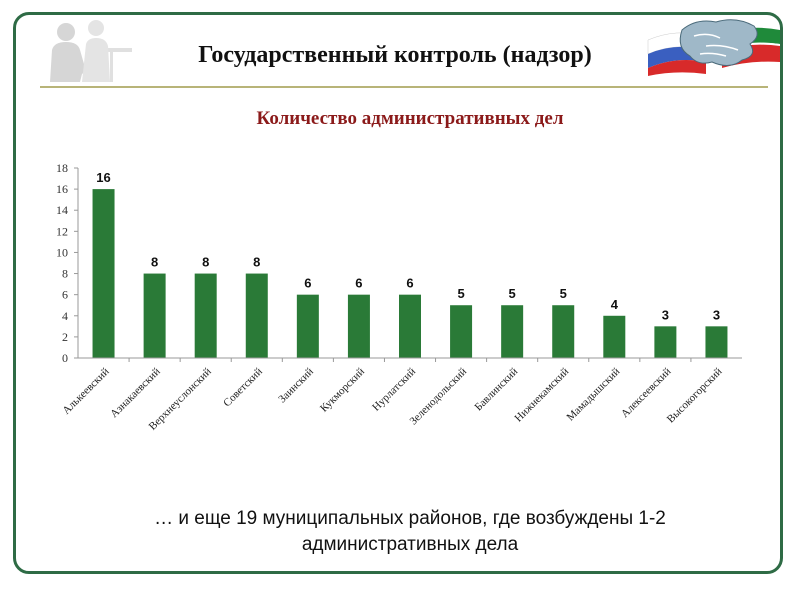  I want to click on header-divider, so click(404, 87).